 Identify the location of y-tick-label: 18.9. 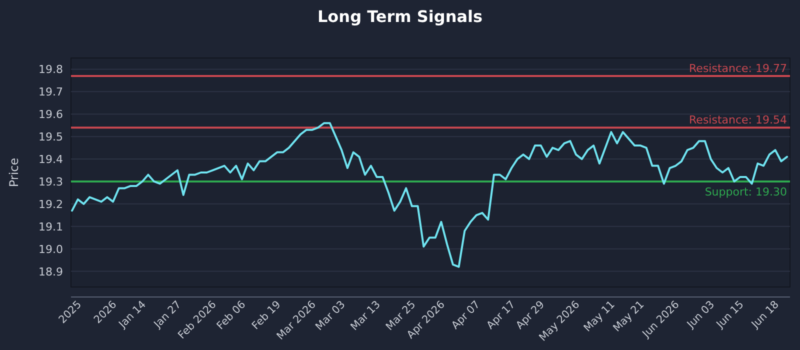
(50, 271).